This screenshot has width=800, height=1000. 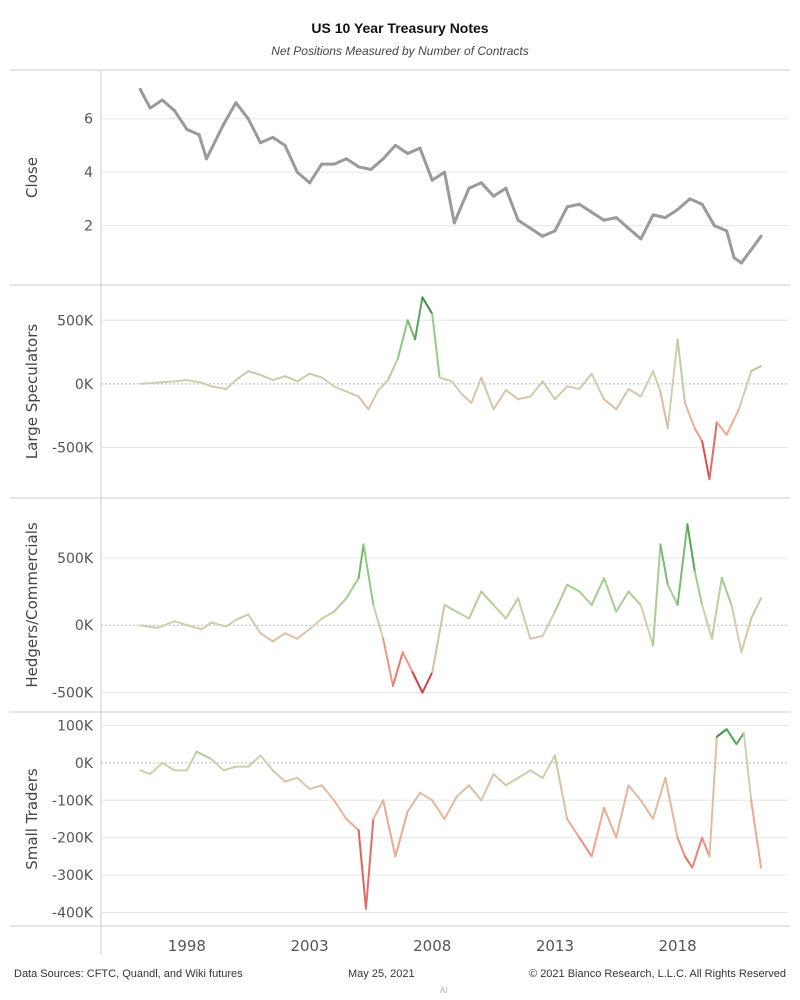 What do you see at coordinates (73, 694) in the screenshot?
I see `y-tick-label: -500K` at bounding box center [73, 694].